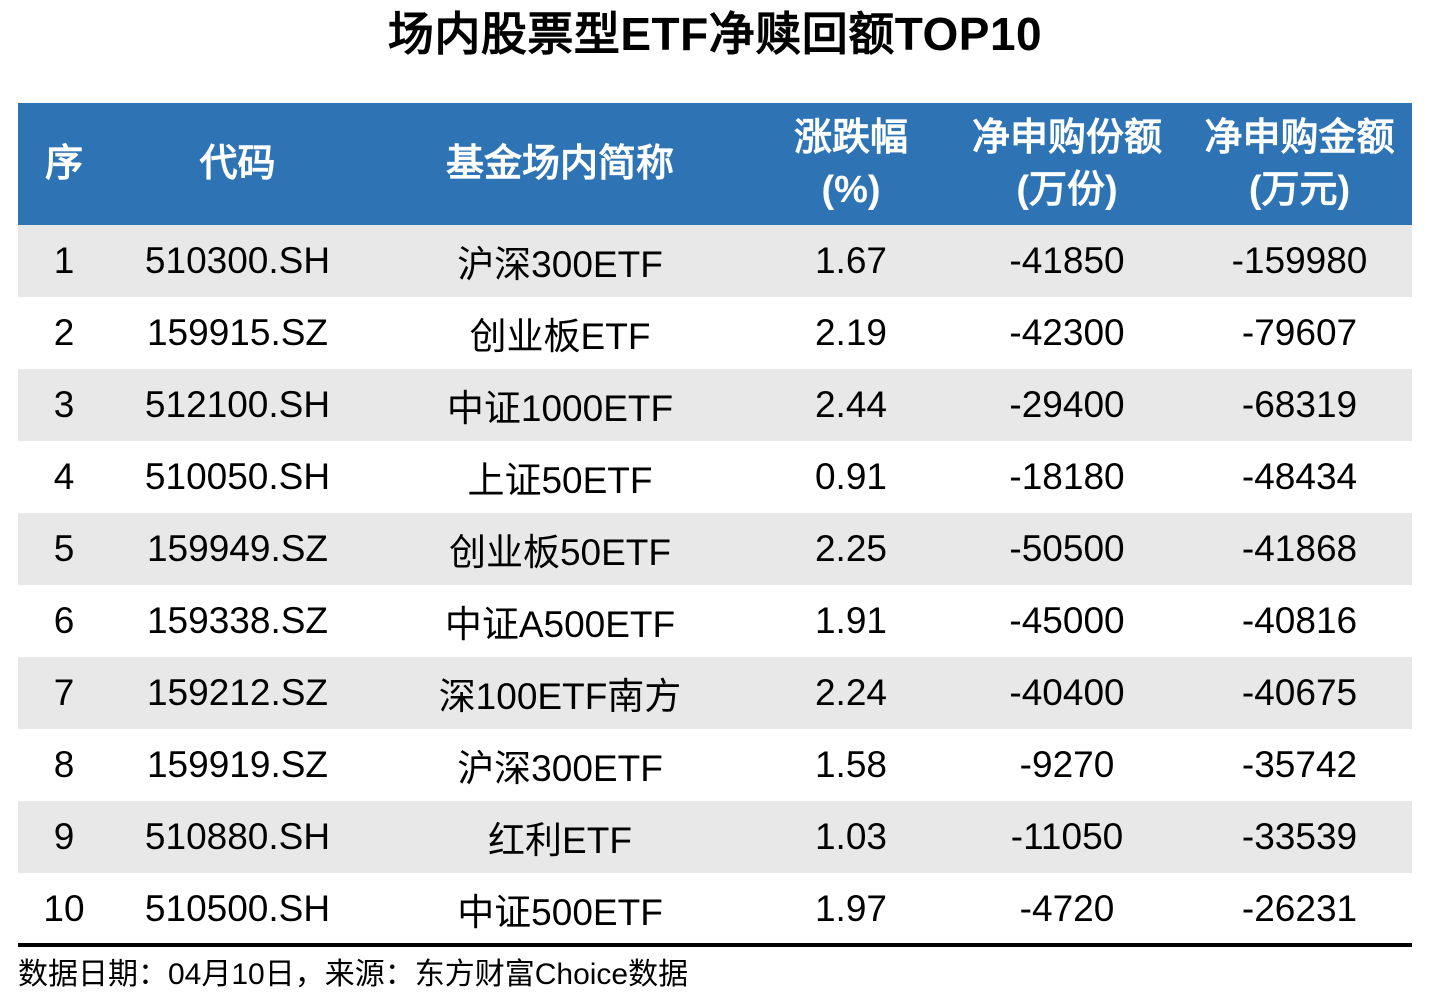  Describe the element at coordinates (1067, 692) in the screenshot. I see `net-shares-cell: -40400` at that location.